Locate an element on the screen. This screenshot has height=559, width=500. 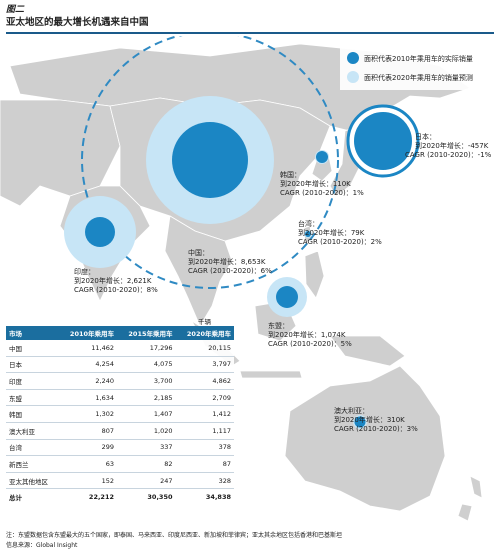
table-row: 澳大利亚 807 1,020 1,117 is located at coordinates (120, 431).